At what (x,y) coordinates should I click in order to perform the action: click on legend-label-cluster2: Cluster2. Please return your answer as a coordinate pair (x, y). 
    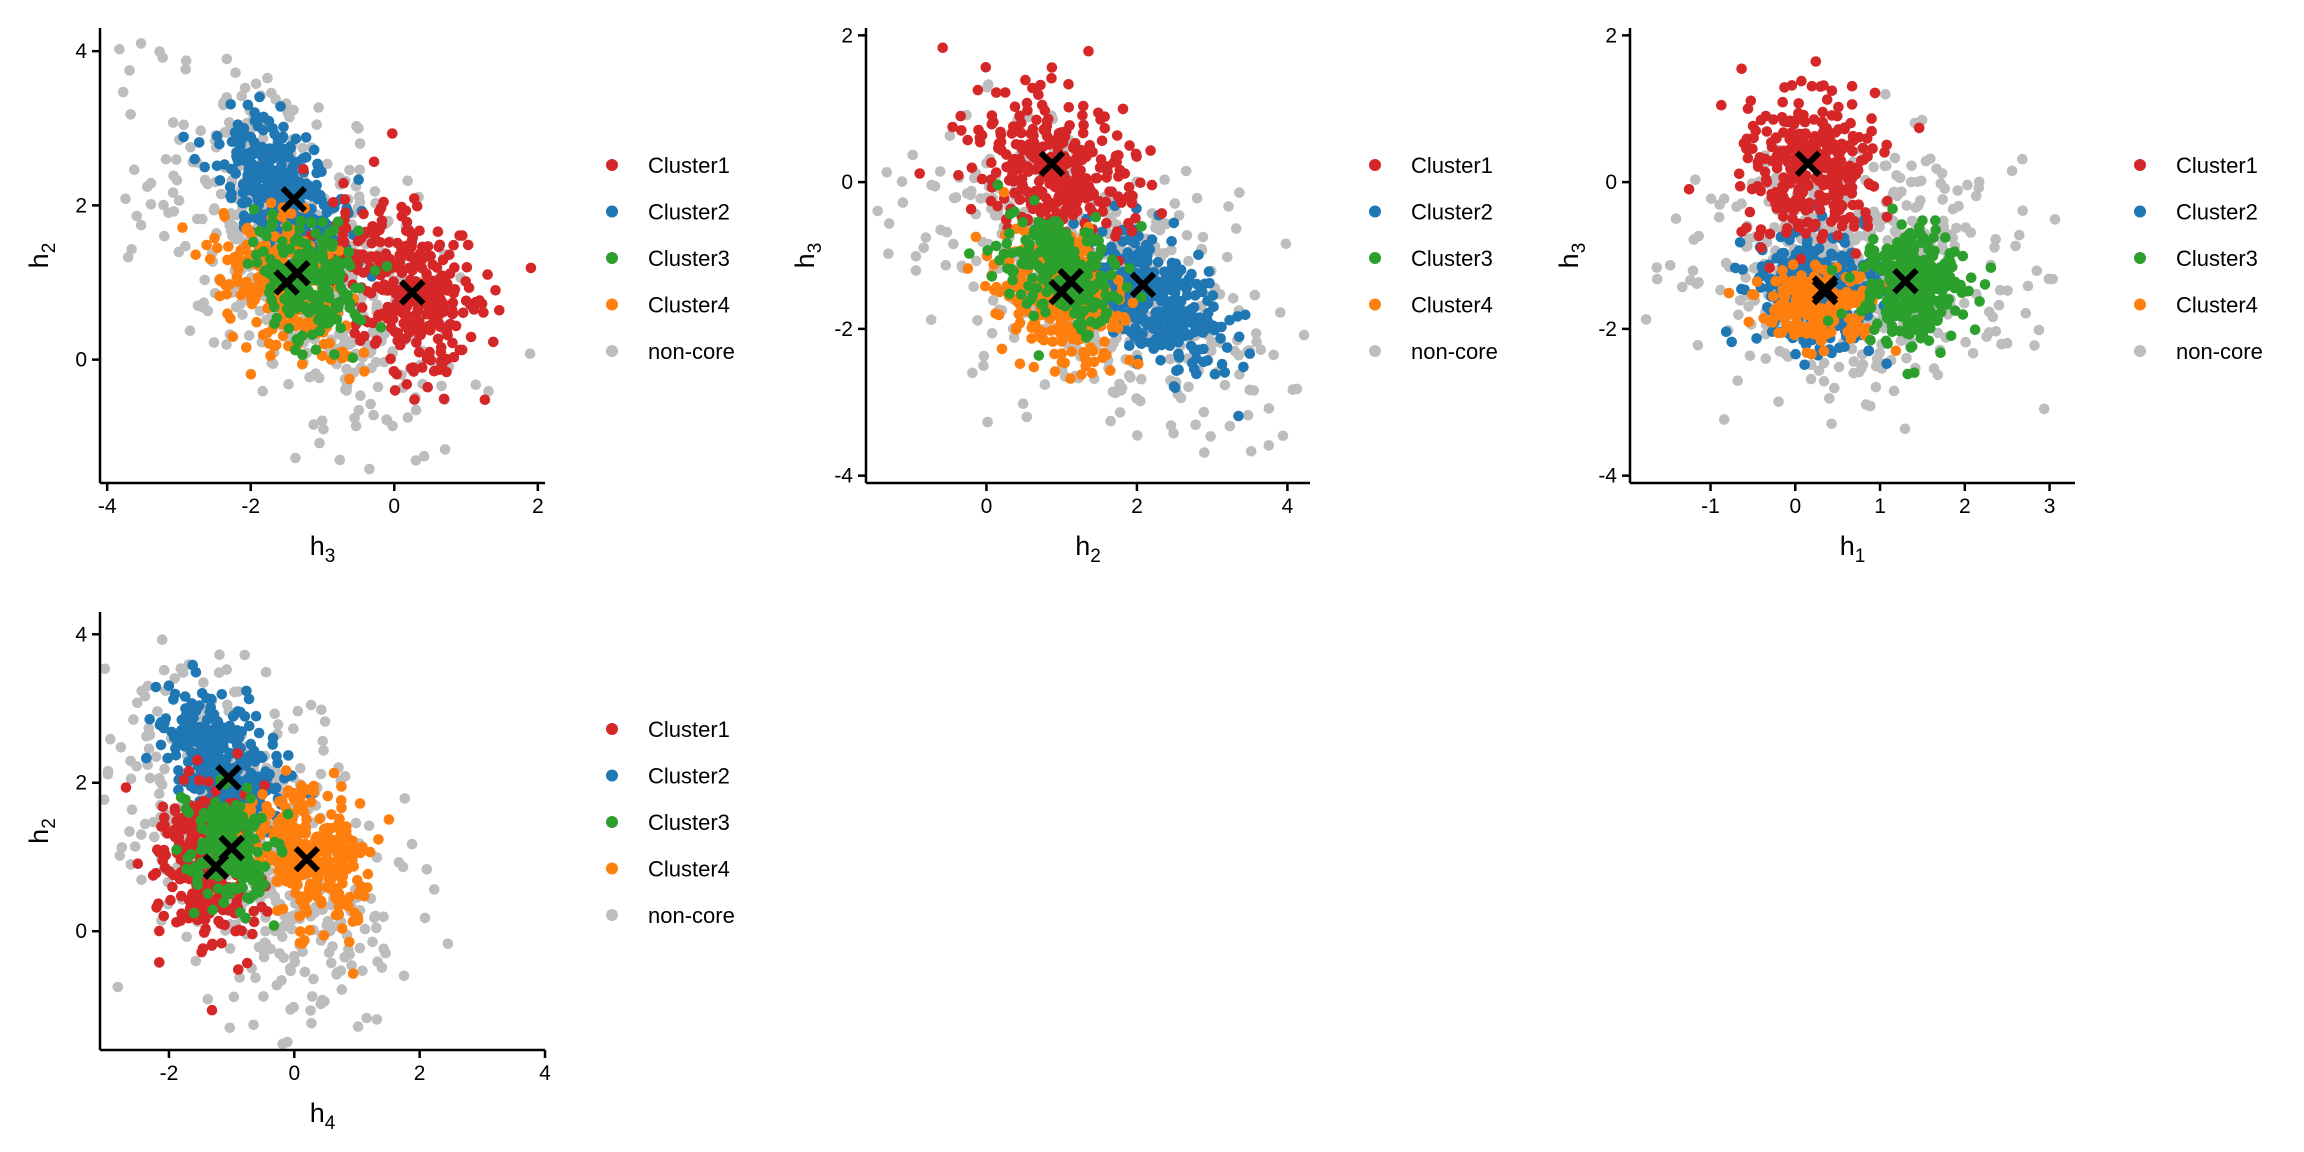
    Looking at the image, I should click on (1452, 212).